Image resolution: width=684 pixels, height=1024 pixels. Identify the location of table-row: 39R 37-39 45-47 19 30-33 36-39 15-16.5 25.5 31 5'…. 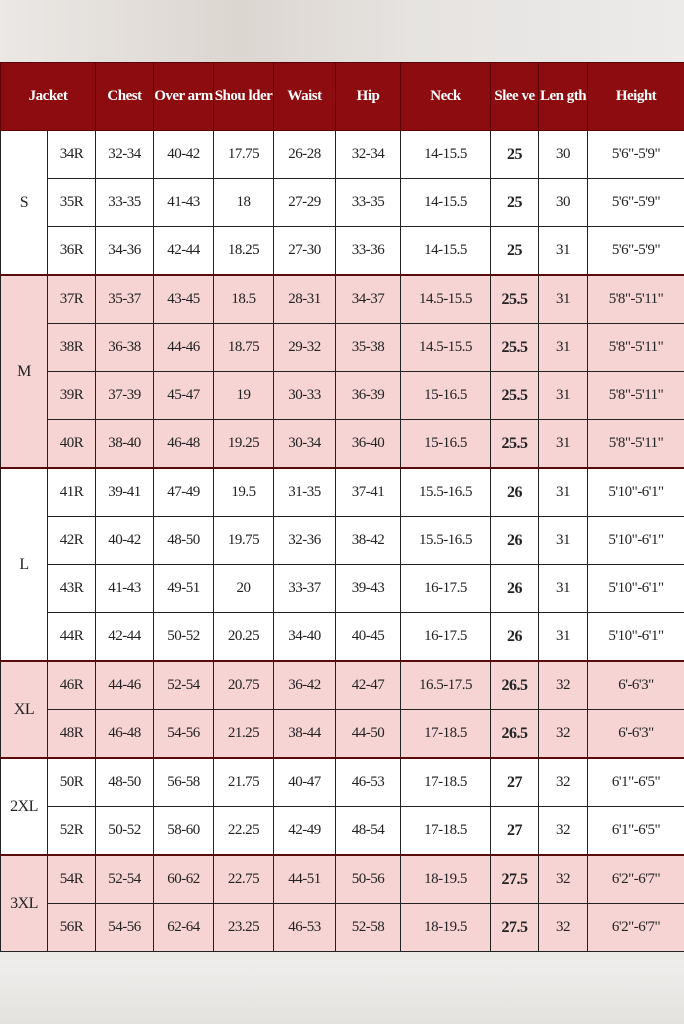
(342, 395).